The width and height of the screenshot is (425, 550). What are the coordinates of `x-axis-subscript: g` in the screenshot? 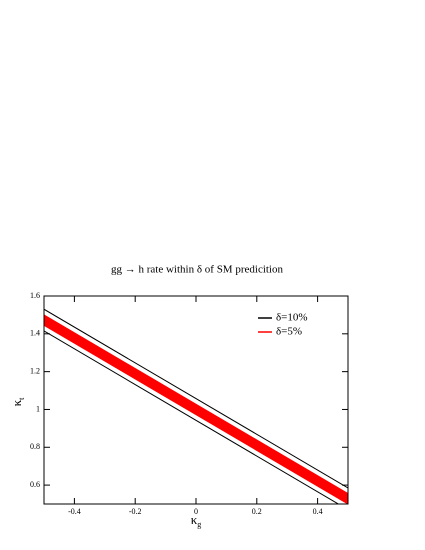 It's located at (199, 524).